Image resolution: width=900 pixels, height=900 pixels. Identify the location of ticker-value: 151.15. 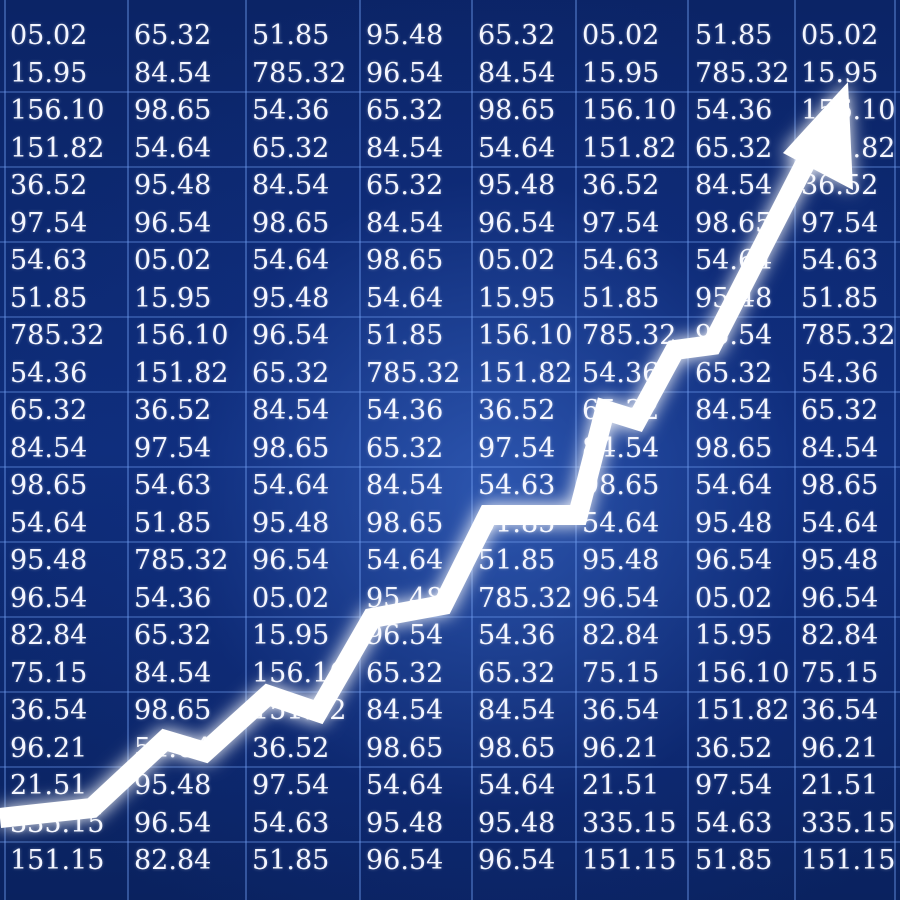
(629, 860).